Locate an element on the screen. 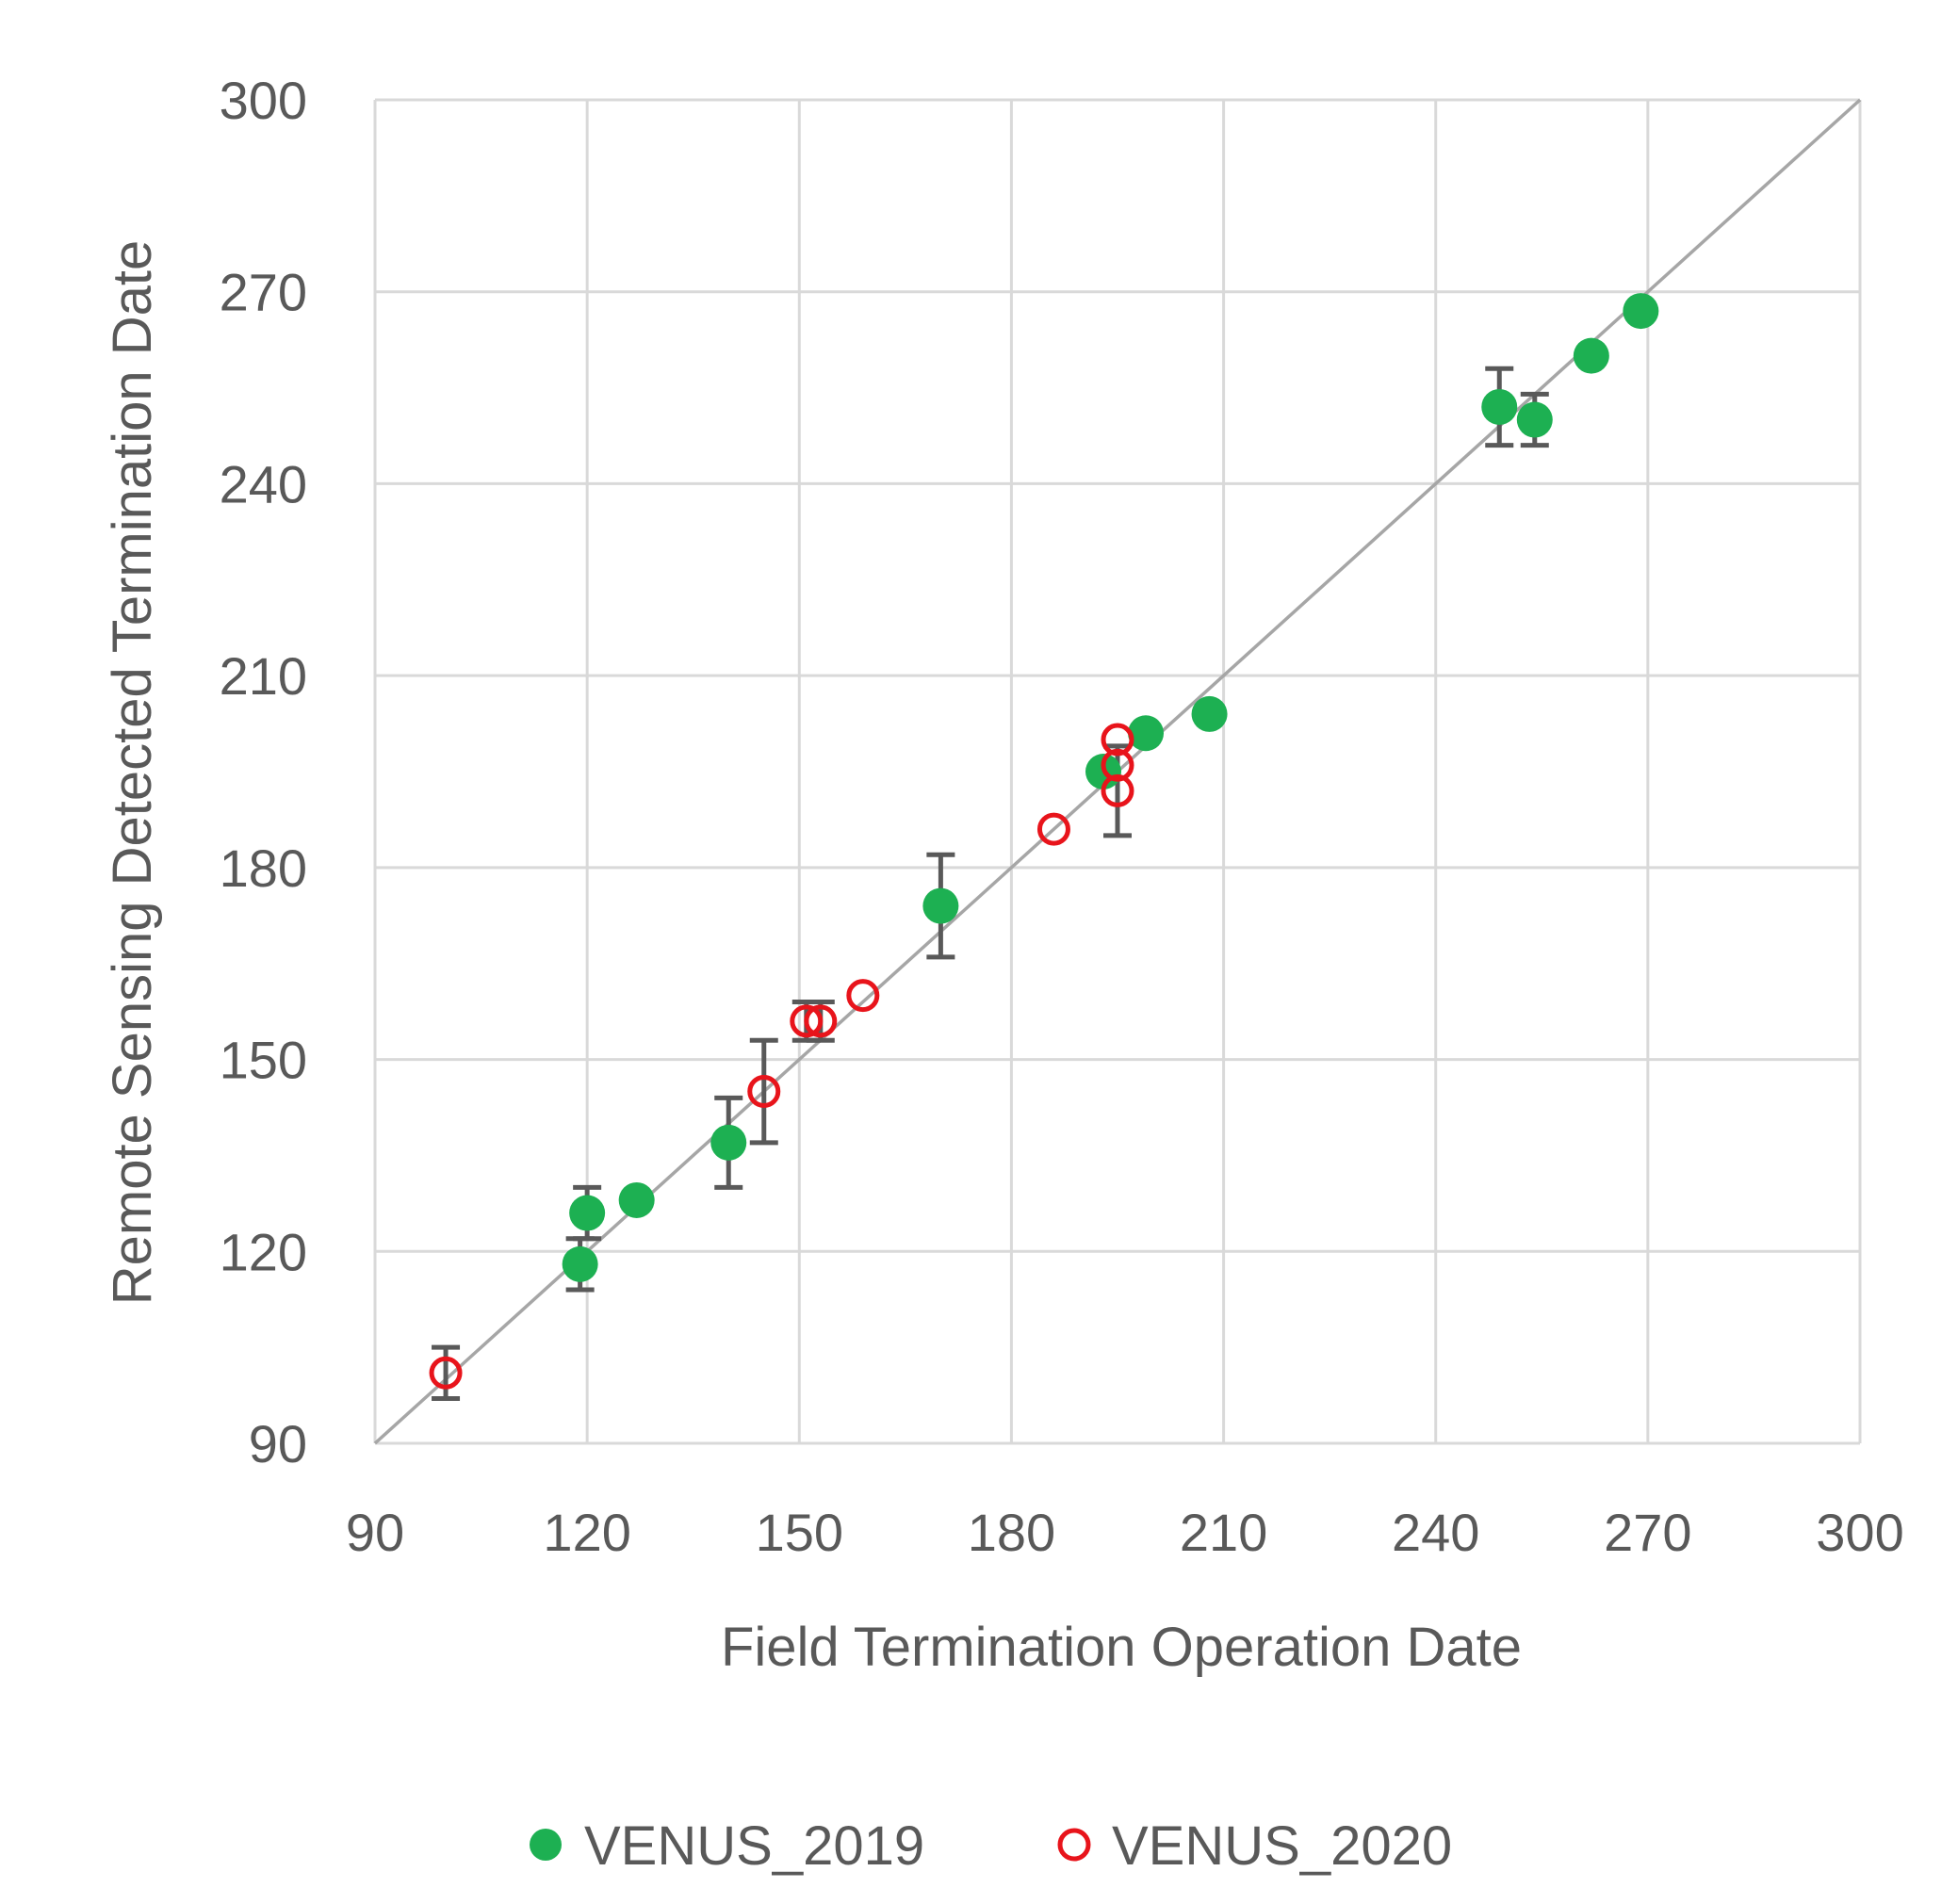 This screenshot has height=1904, width=1958. x-tick-label-210: 210 is located at coordinates (1223, 1533).